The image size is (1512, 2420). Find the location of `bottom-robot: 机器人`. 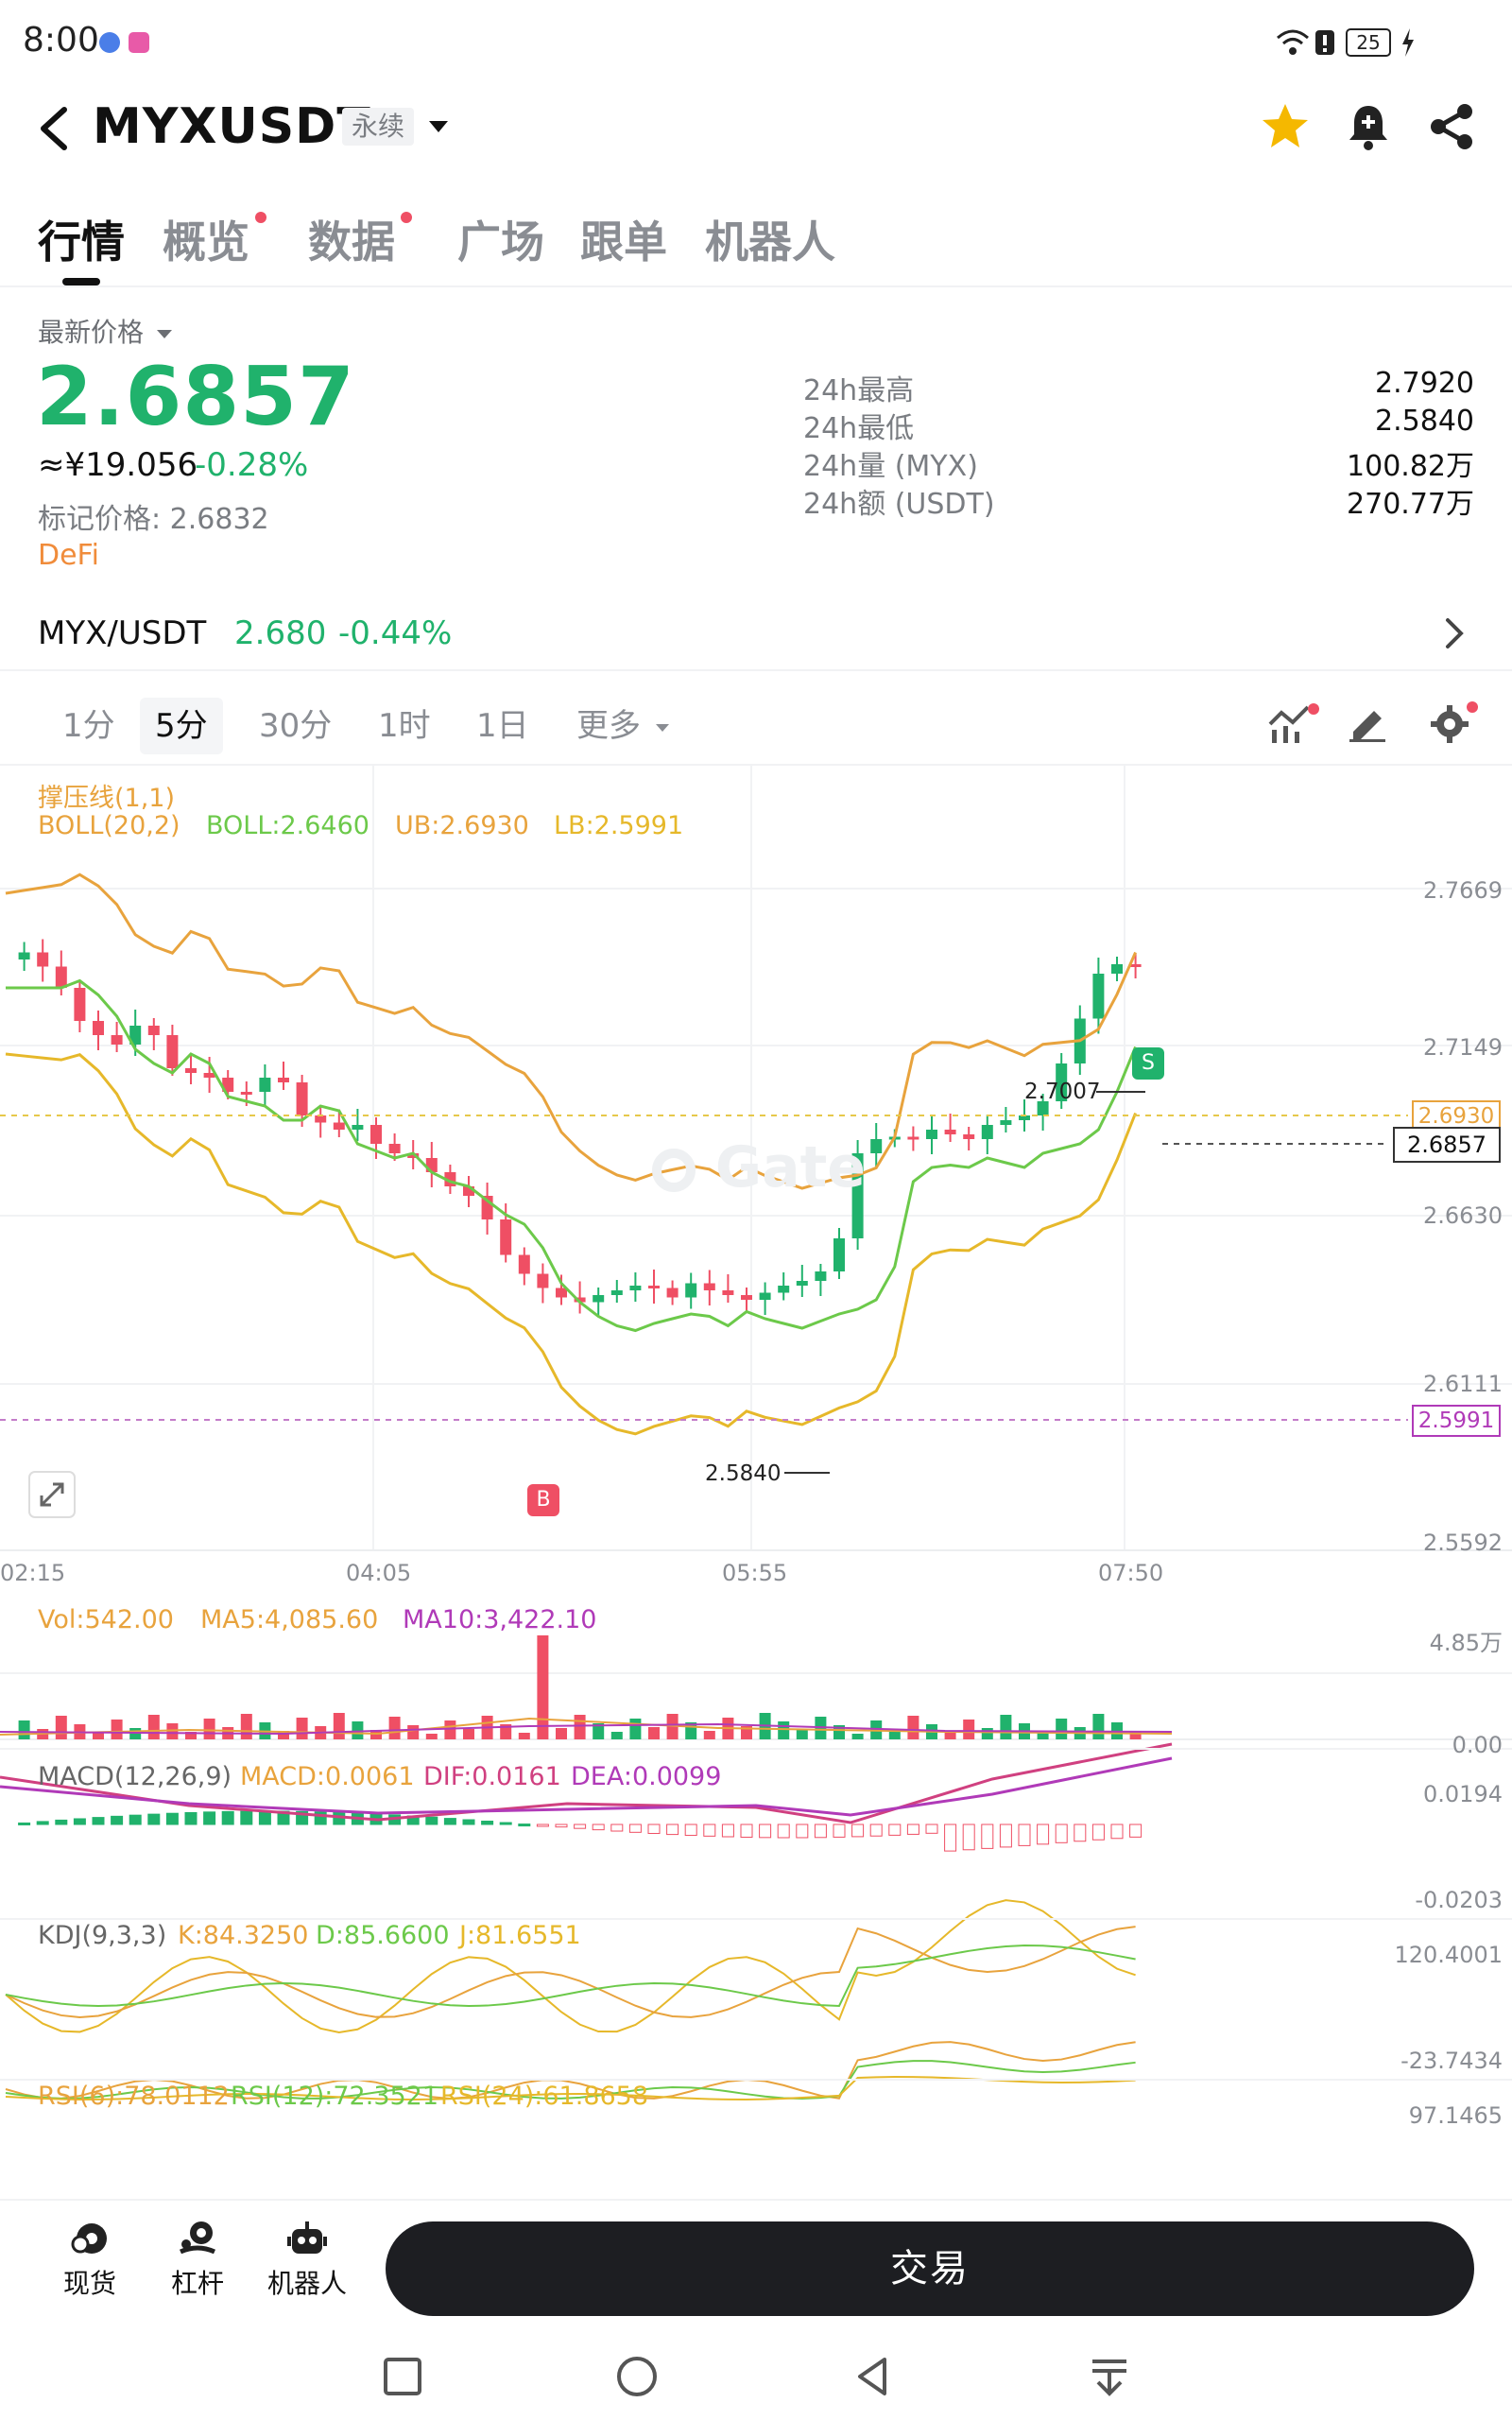

bottom-robot: 机器人 is located at coordinates (307, 2260).